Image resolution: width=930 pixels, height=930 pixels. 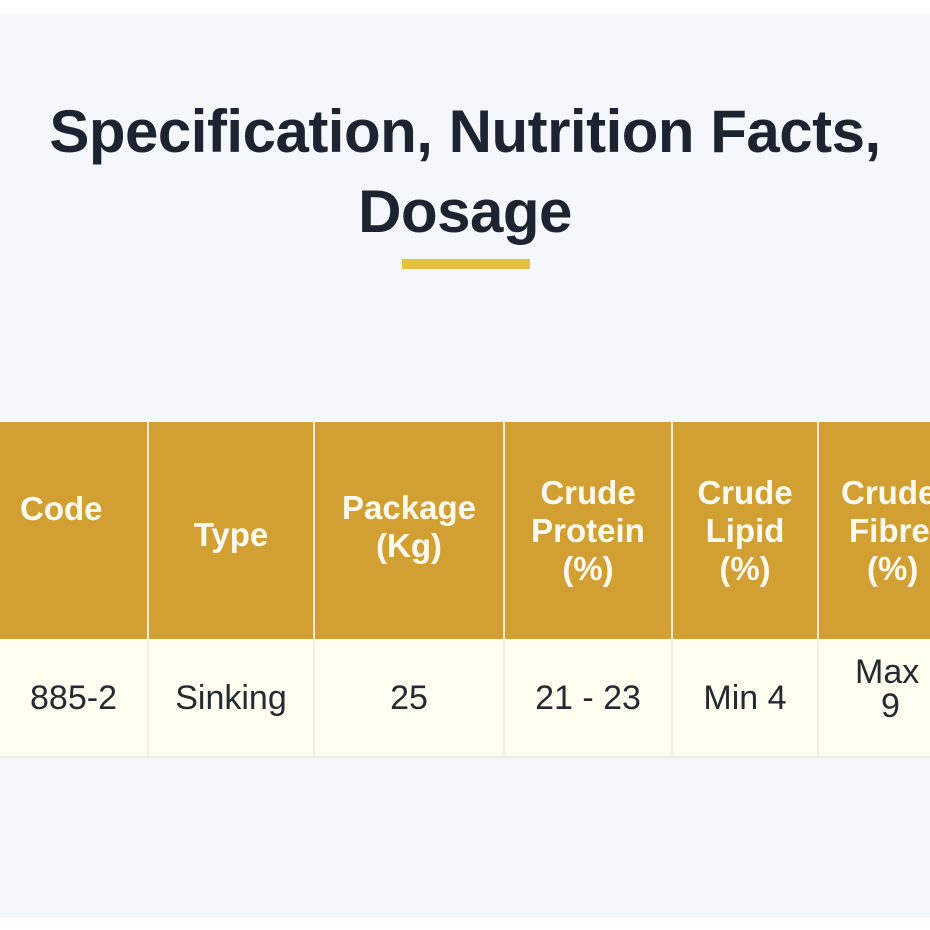 I want to click on table-row: 885-2 Sinking 25 21 - 23 Min 4 Max 9, so click(x=465, y=698).